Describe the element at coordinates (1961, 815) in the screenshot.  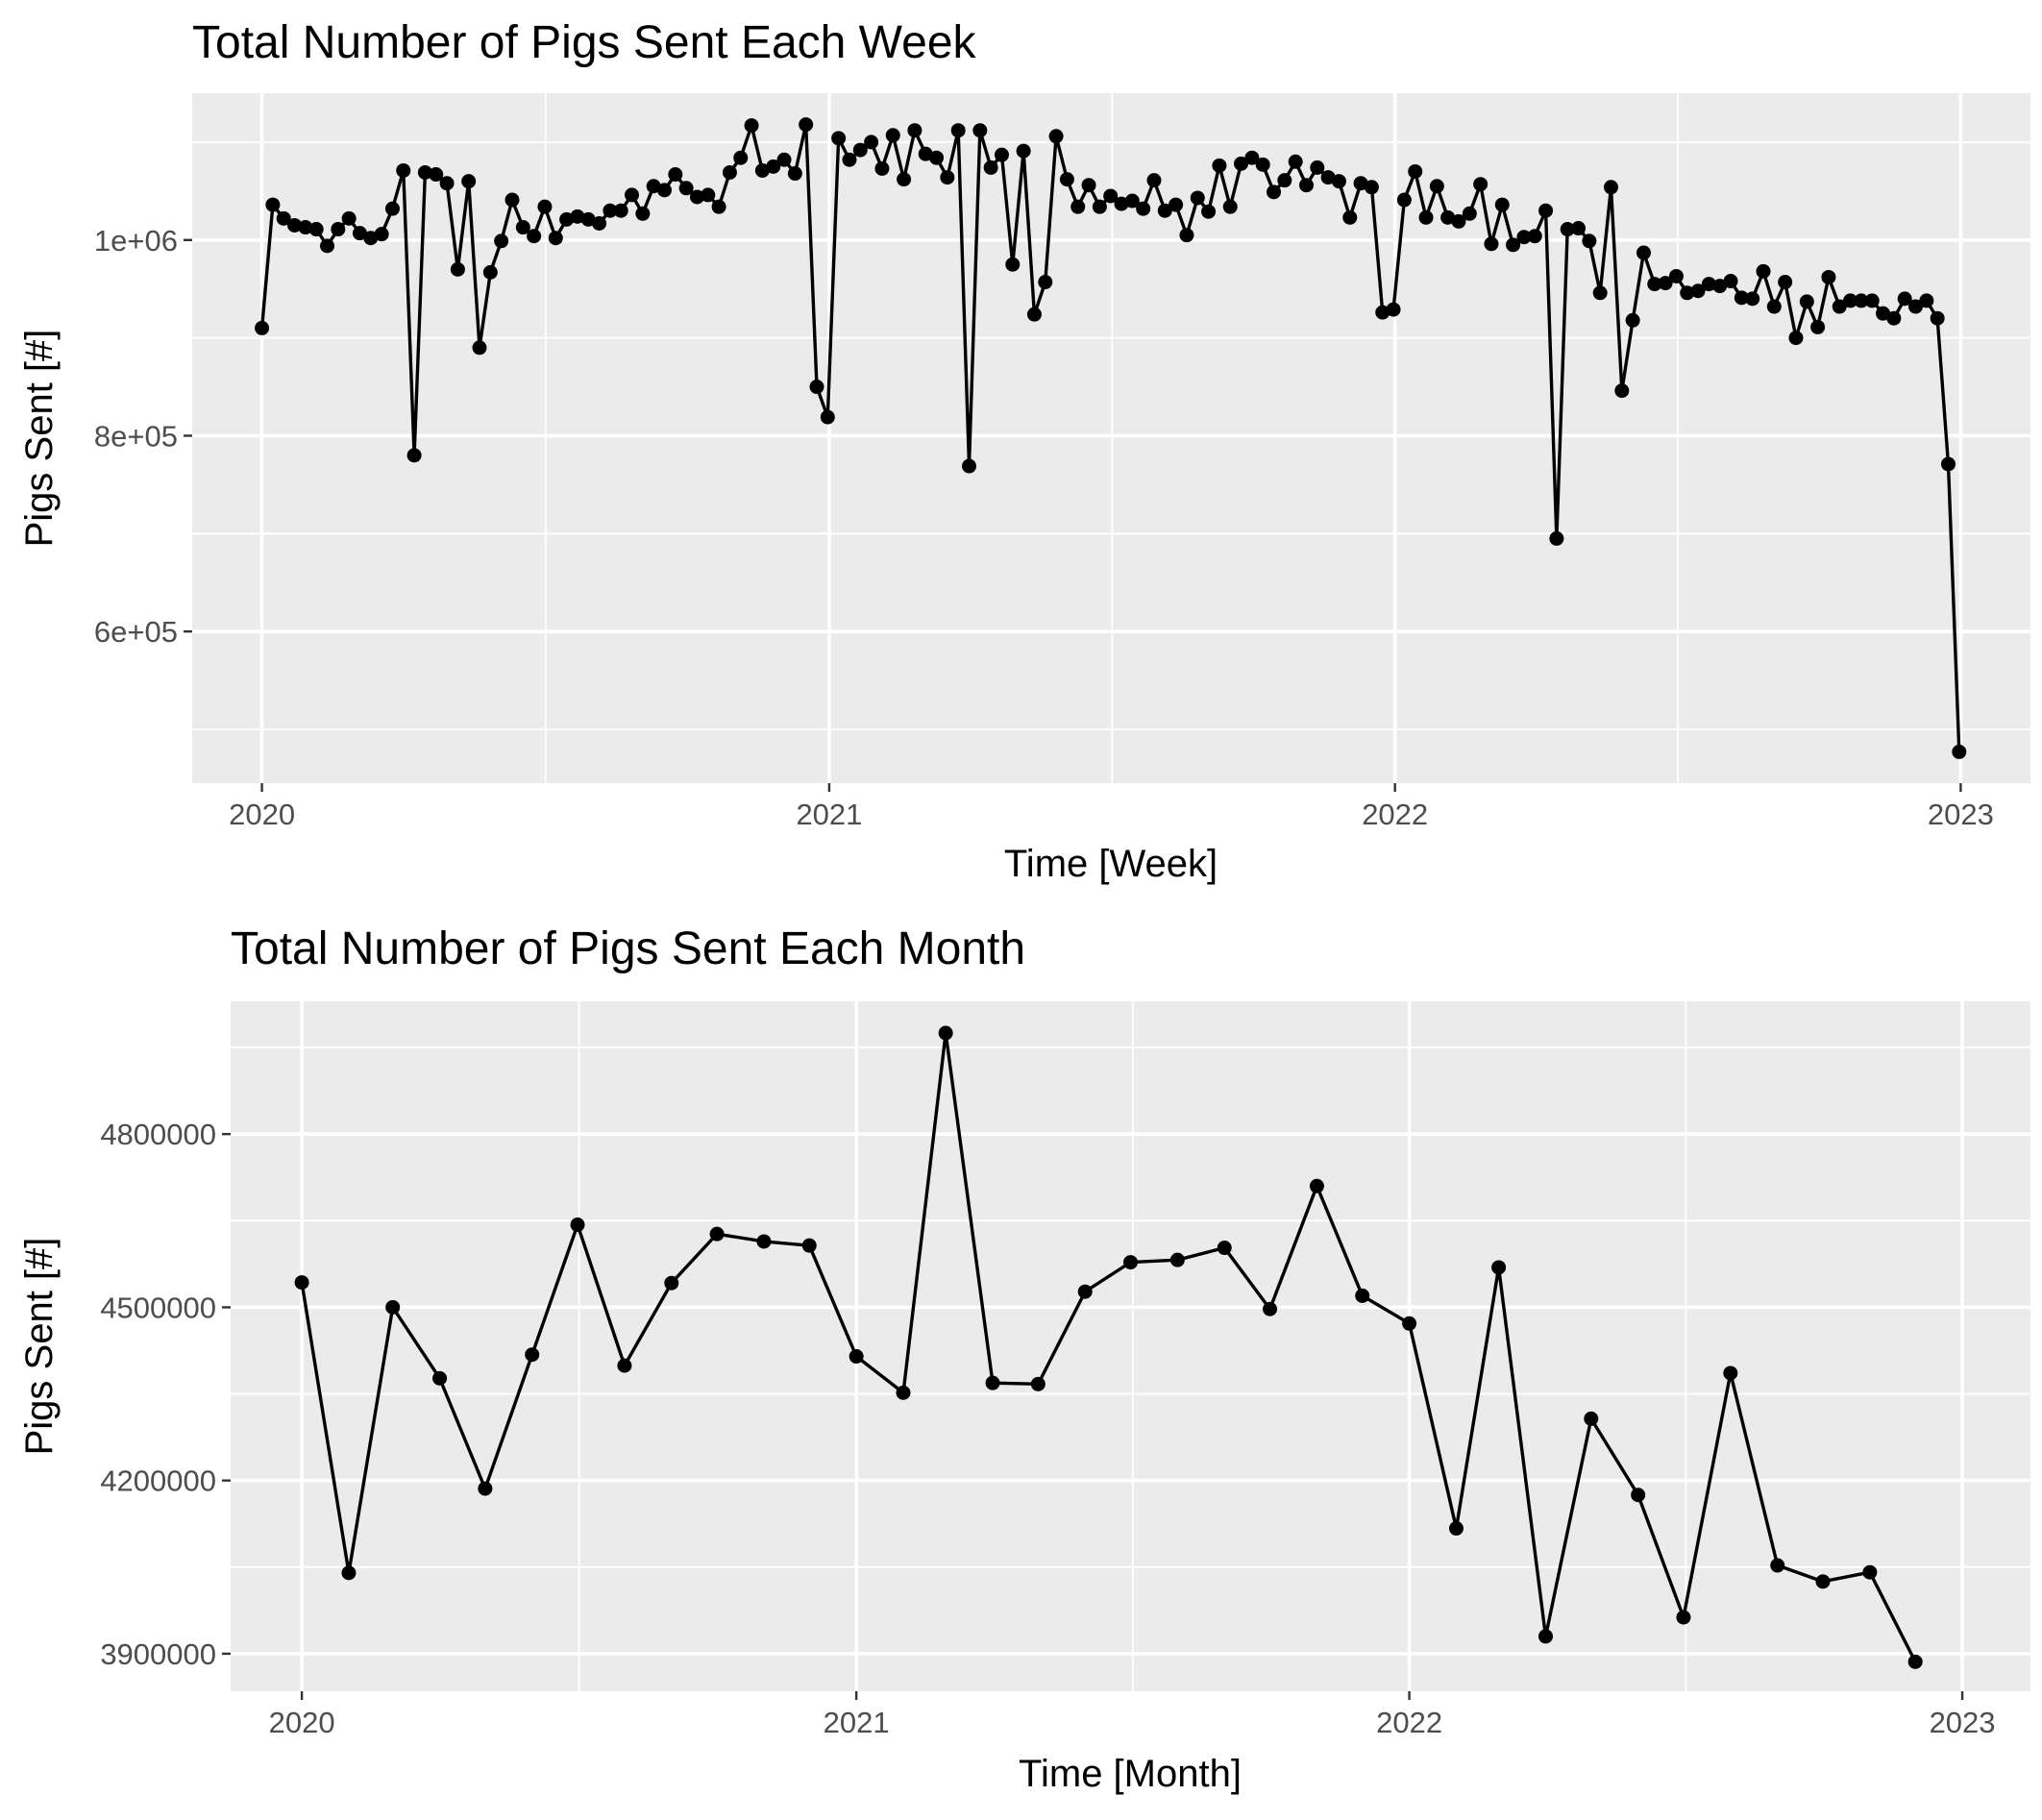
I see `weekly-x-tick-label: 2023` at that location.